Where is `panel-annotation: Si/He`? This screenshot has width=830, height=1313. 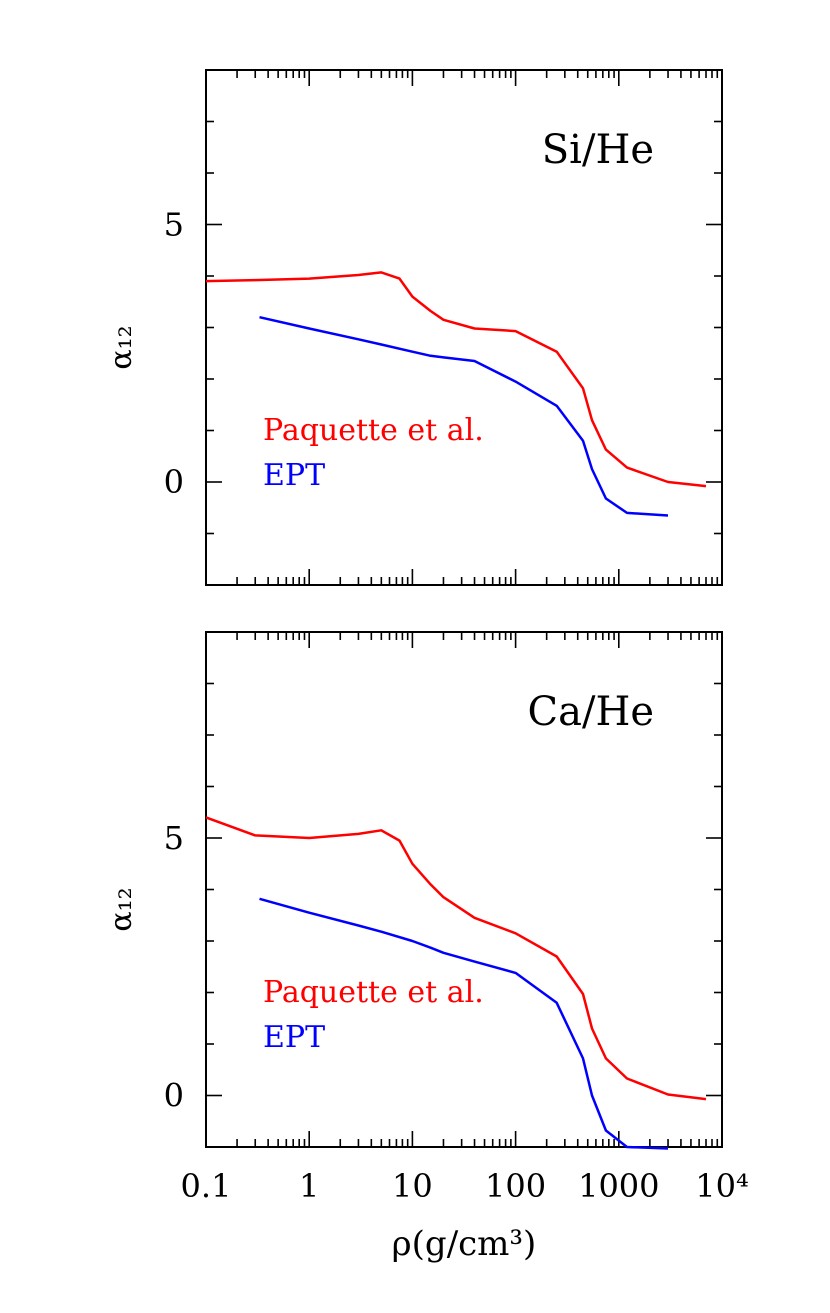 panel-annotation: Si/He is located at coordinates (598, 150).